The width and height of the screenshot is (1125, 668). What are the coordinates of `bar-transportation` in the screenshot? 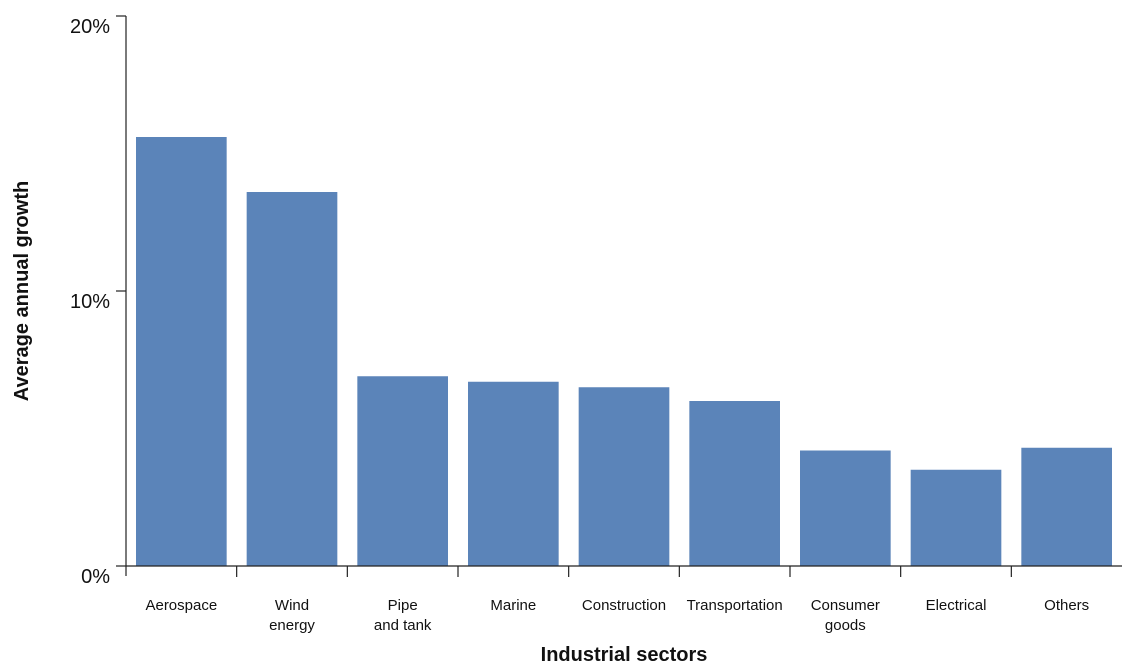 It's located at (734, 483).